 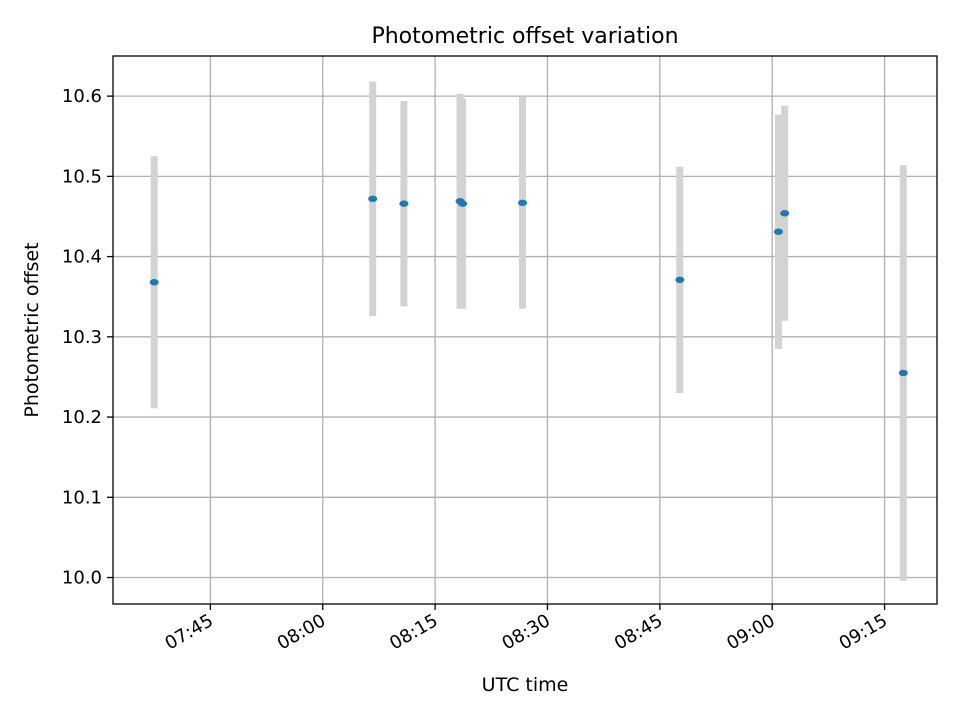 I want to click on y-tick-label: 10.0, so click(x=82, y=578).